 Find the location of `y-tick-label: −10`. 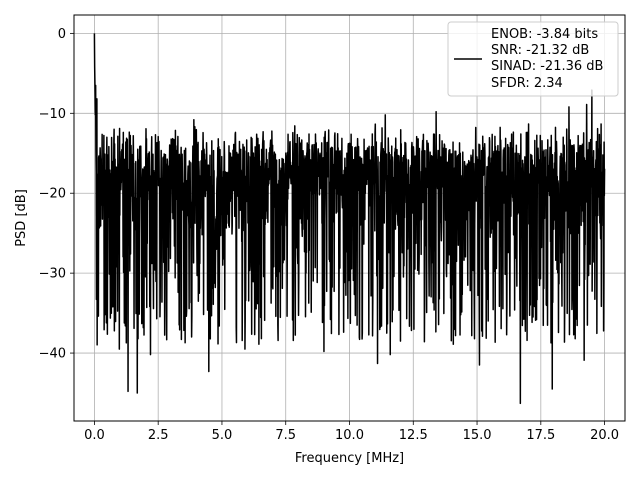

y-tick-label: −10 is located at coordinates (52, 114).